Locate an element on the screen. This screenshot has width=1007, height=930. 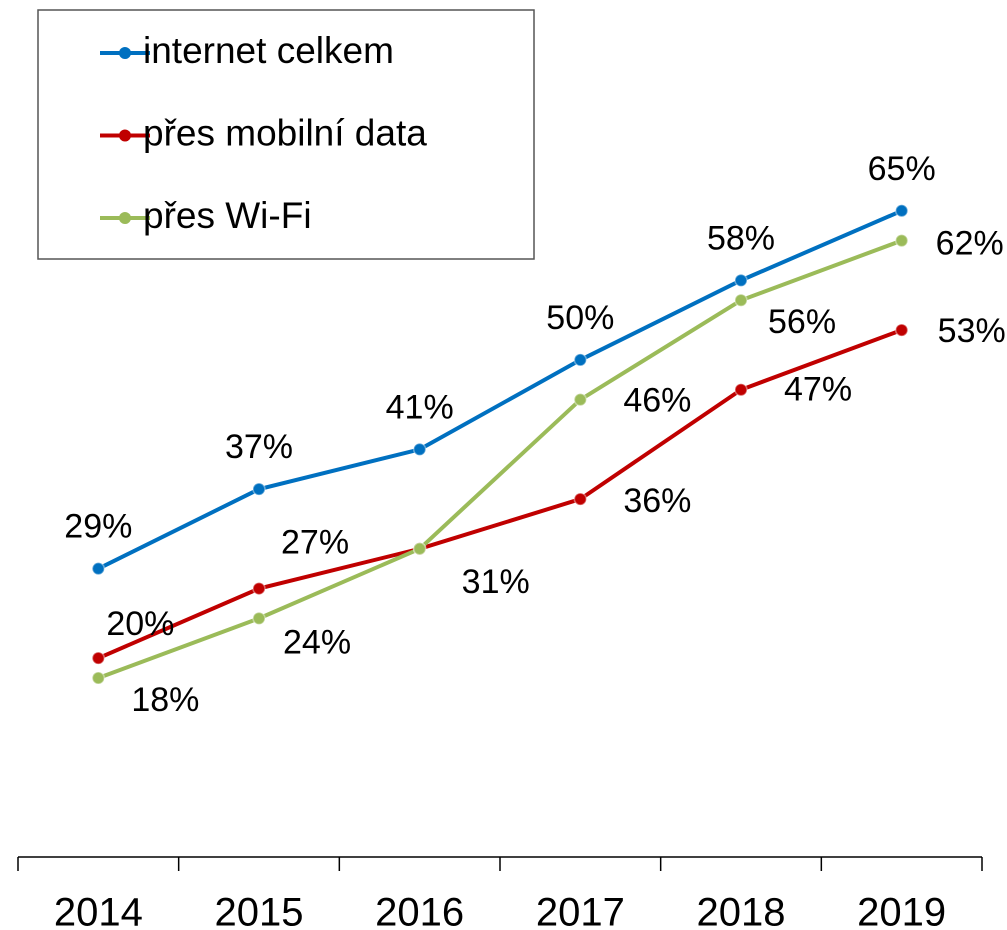
data-label: 62% is located at coordinates (970, 244).